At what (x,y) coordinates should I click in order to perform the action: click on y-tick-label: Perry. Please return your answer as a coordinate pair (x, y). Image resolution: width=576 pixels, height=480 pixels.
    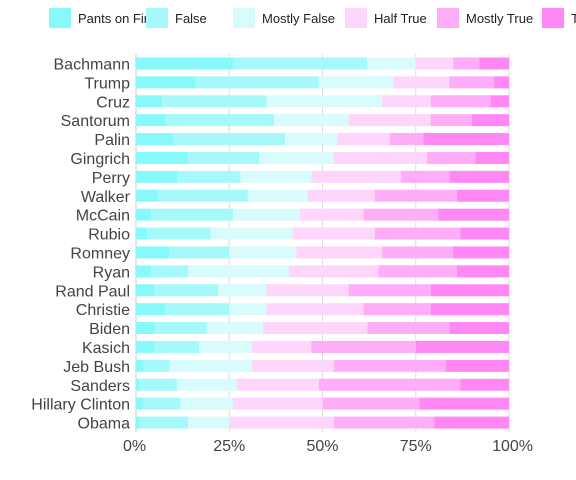
    Looking at the image, I should click on (111, 178).